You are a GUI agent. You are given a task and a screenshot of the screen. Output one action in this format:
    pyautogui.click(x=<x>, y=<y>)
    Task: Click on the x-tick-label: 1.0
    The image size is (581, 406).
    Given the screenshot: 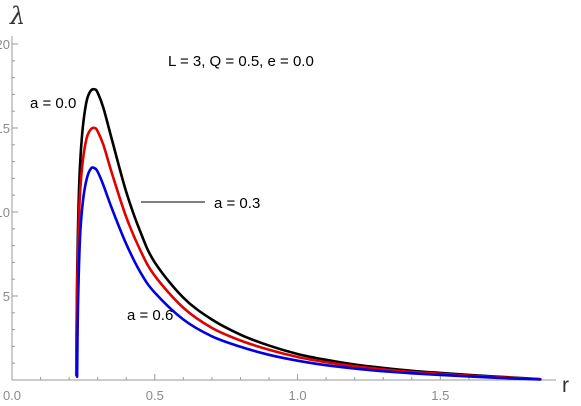 What is the action you would take?
    pyautogui.click(x=298, y=395)
    